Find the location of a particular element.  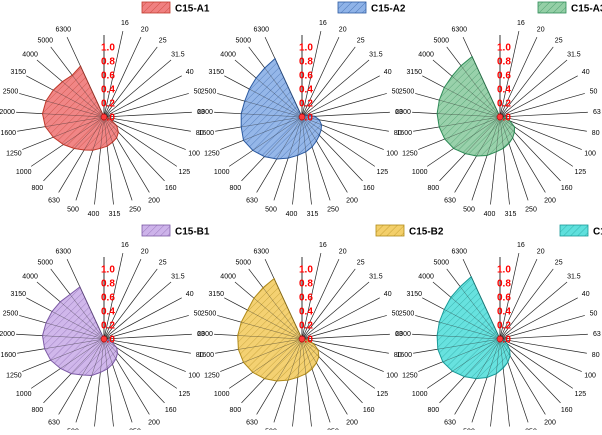

radial-tick-label: 0.2 is located at coordinates (108, 326).